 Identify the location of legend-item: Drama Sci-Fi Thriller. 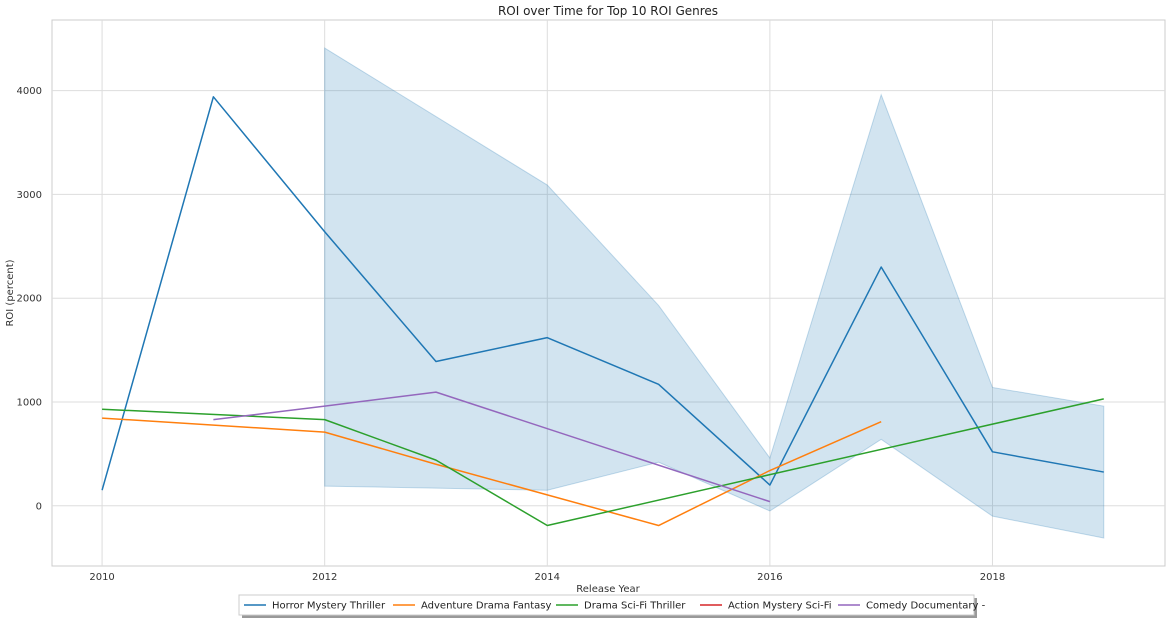
(621, 606).